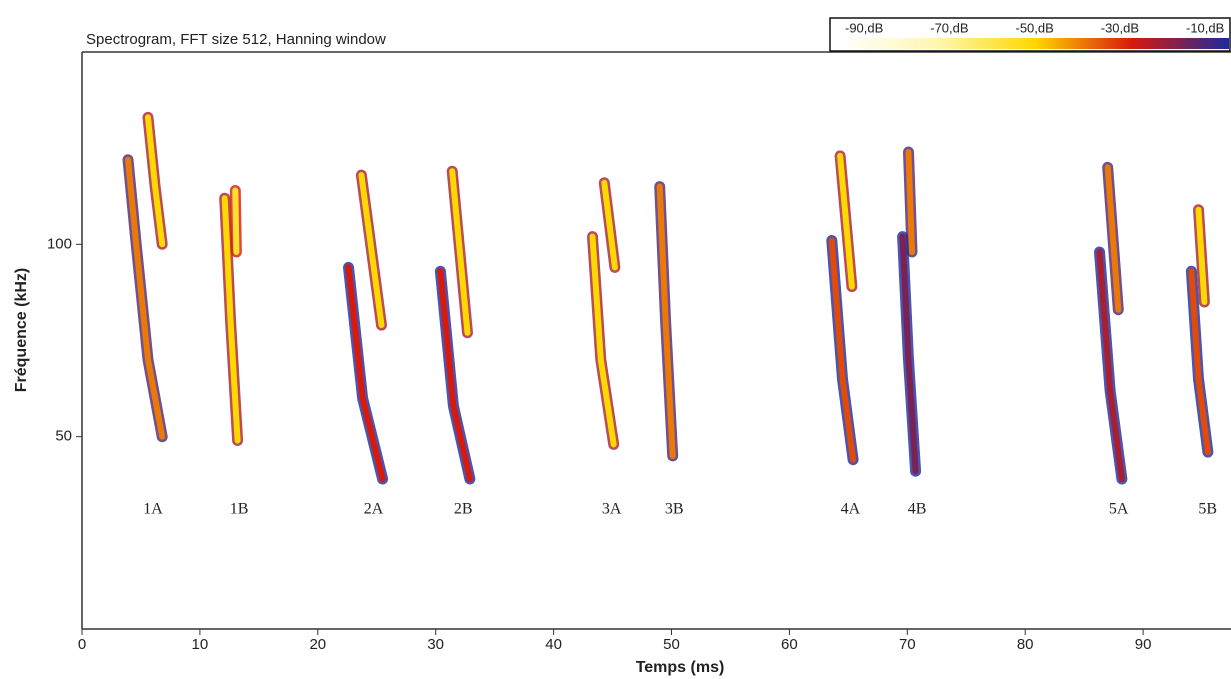 This screenshot has width=1231, height=679. What do you see at coordinates (864, 27) in the screenshot?
I see `colorbar-label: -90,dB` at bounding box center [864, 27].